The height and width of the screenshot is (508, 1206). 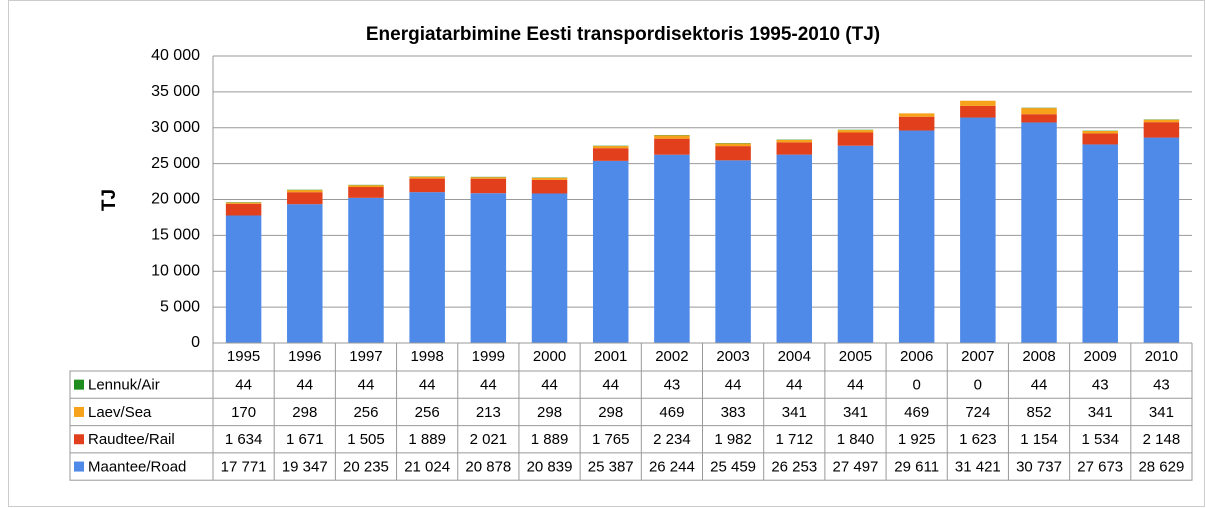 What do you see at coordinates (175, 163) in the screenshot?
I see `y-tick-label: 25 000` at bounding box center [175, 163].